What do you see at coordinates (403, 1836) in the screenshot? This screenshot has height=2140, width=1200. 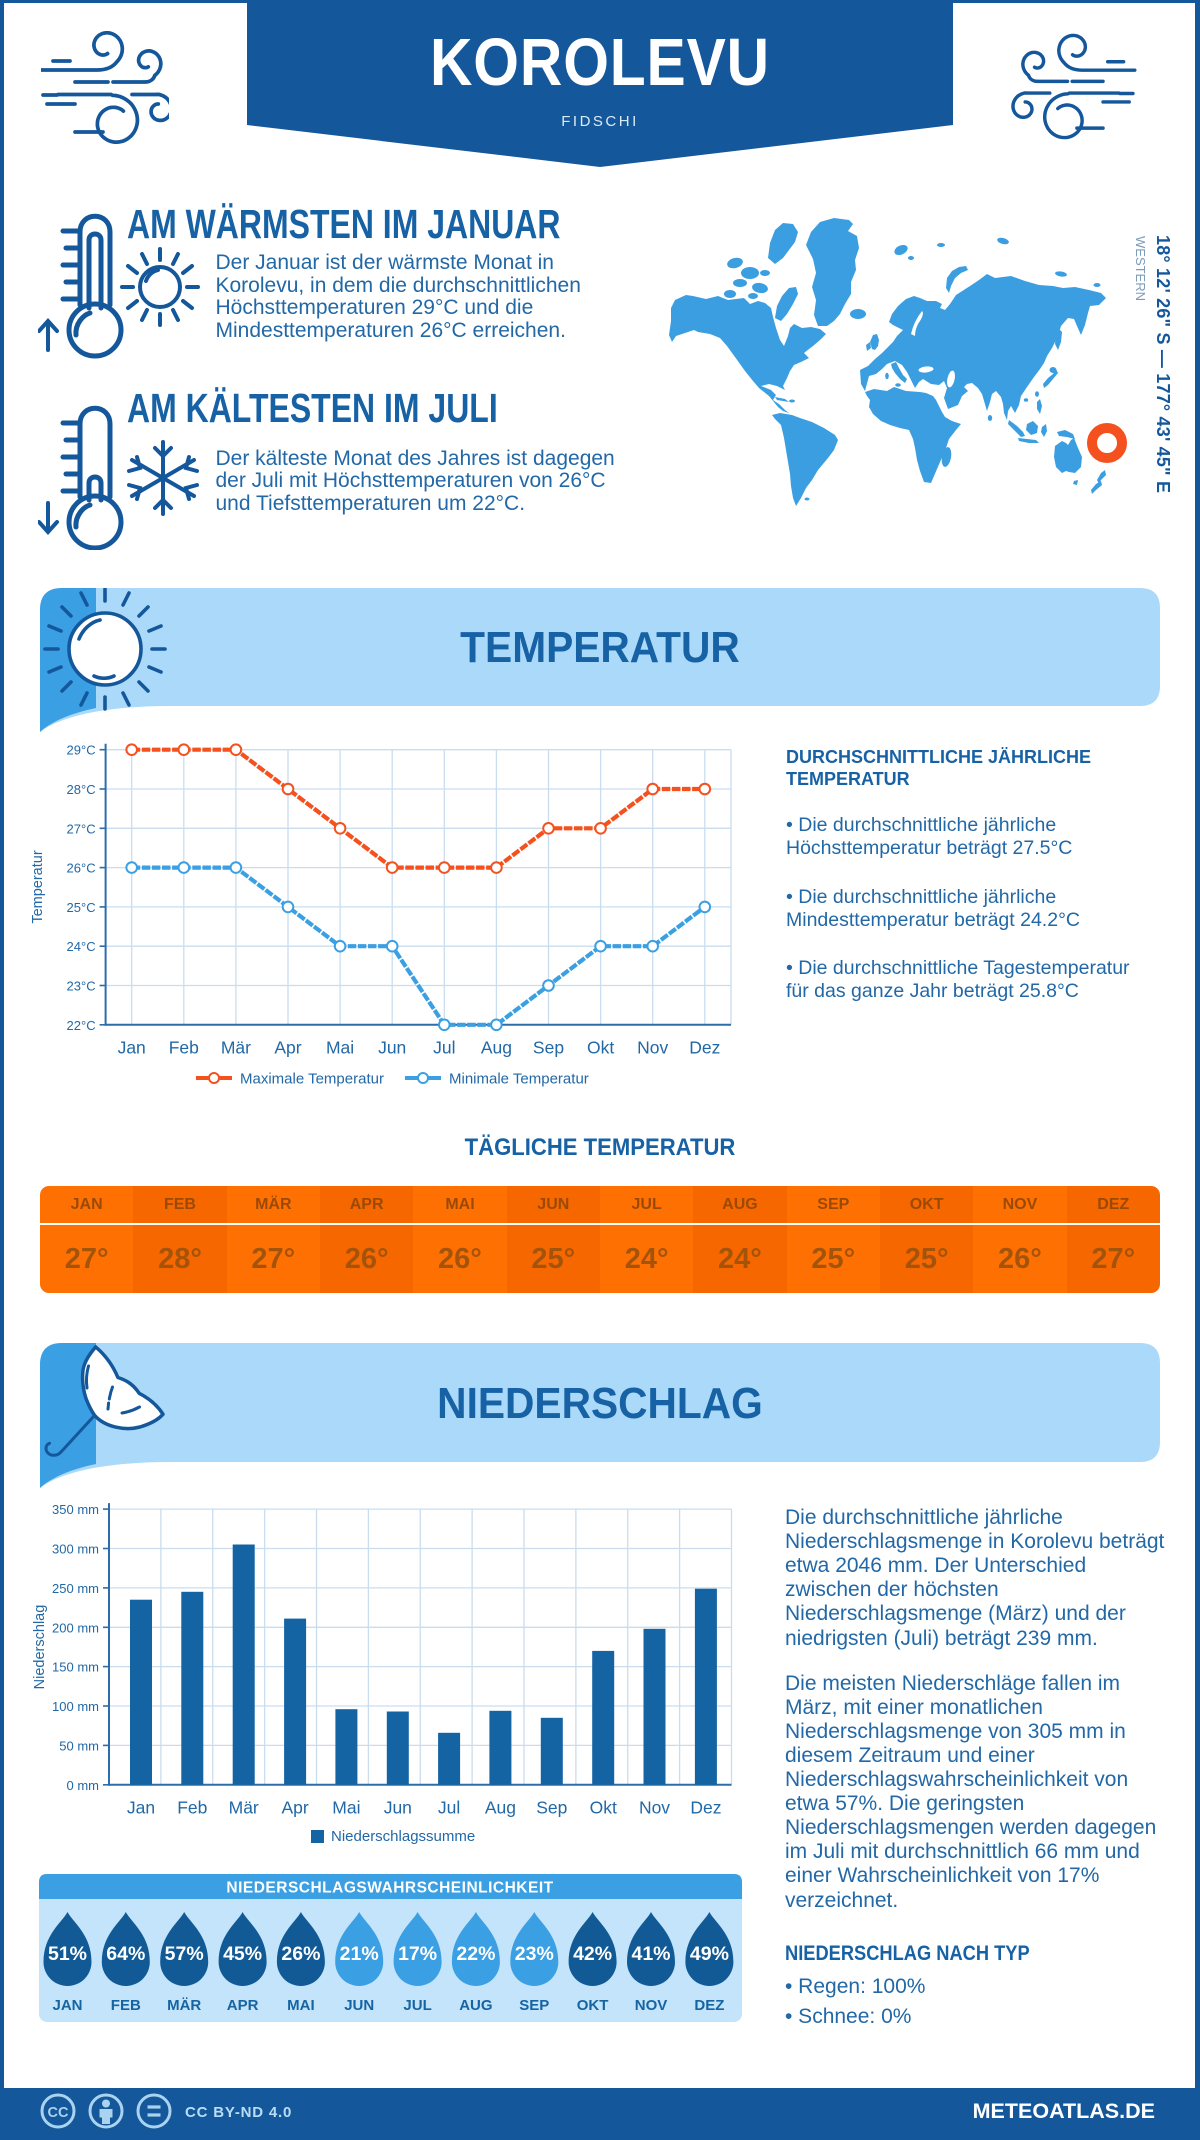 I see `svg-text: Niederschlagssumme` at bounding box center [403, 1836].